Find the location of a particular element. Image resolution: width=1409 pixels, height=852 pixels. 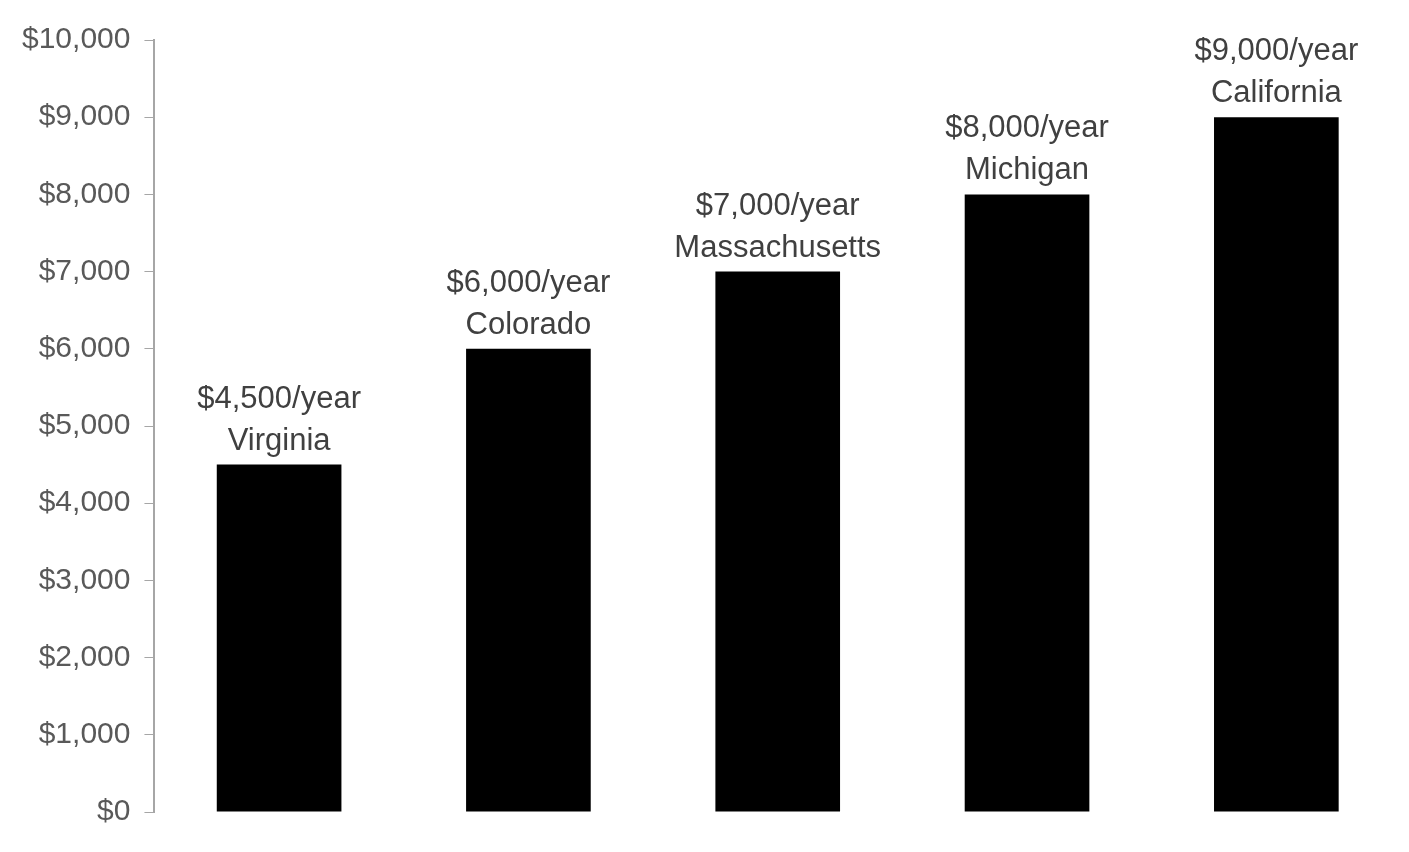

y-tick-label: $7,000 is located at coordinates (84, 269).